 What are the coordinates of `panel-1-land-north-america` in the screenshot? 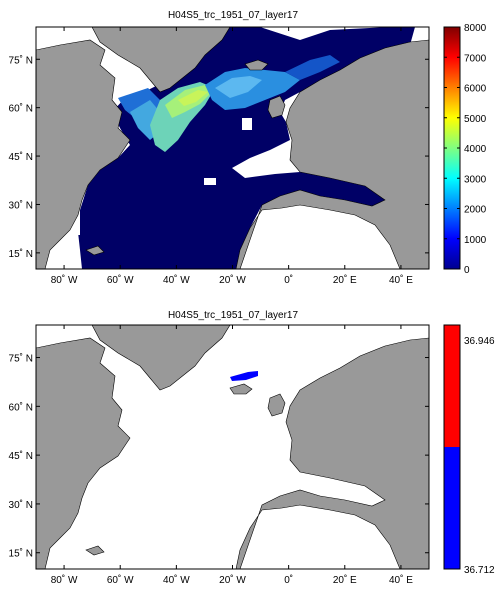 It's located at (83, 154).